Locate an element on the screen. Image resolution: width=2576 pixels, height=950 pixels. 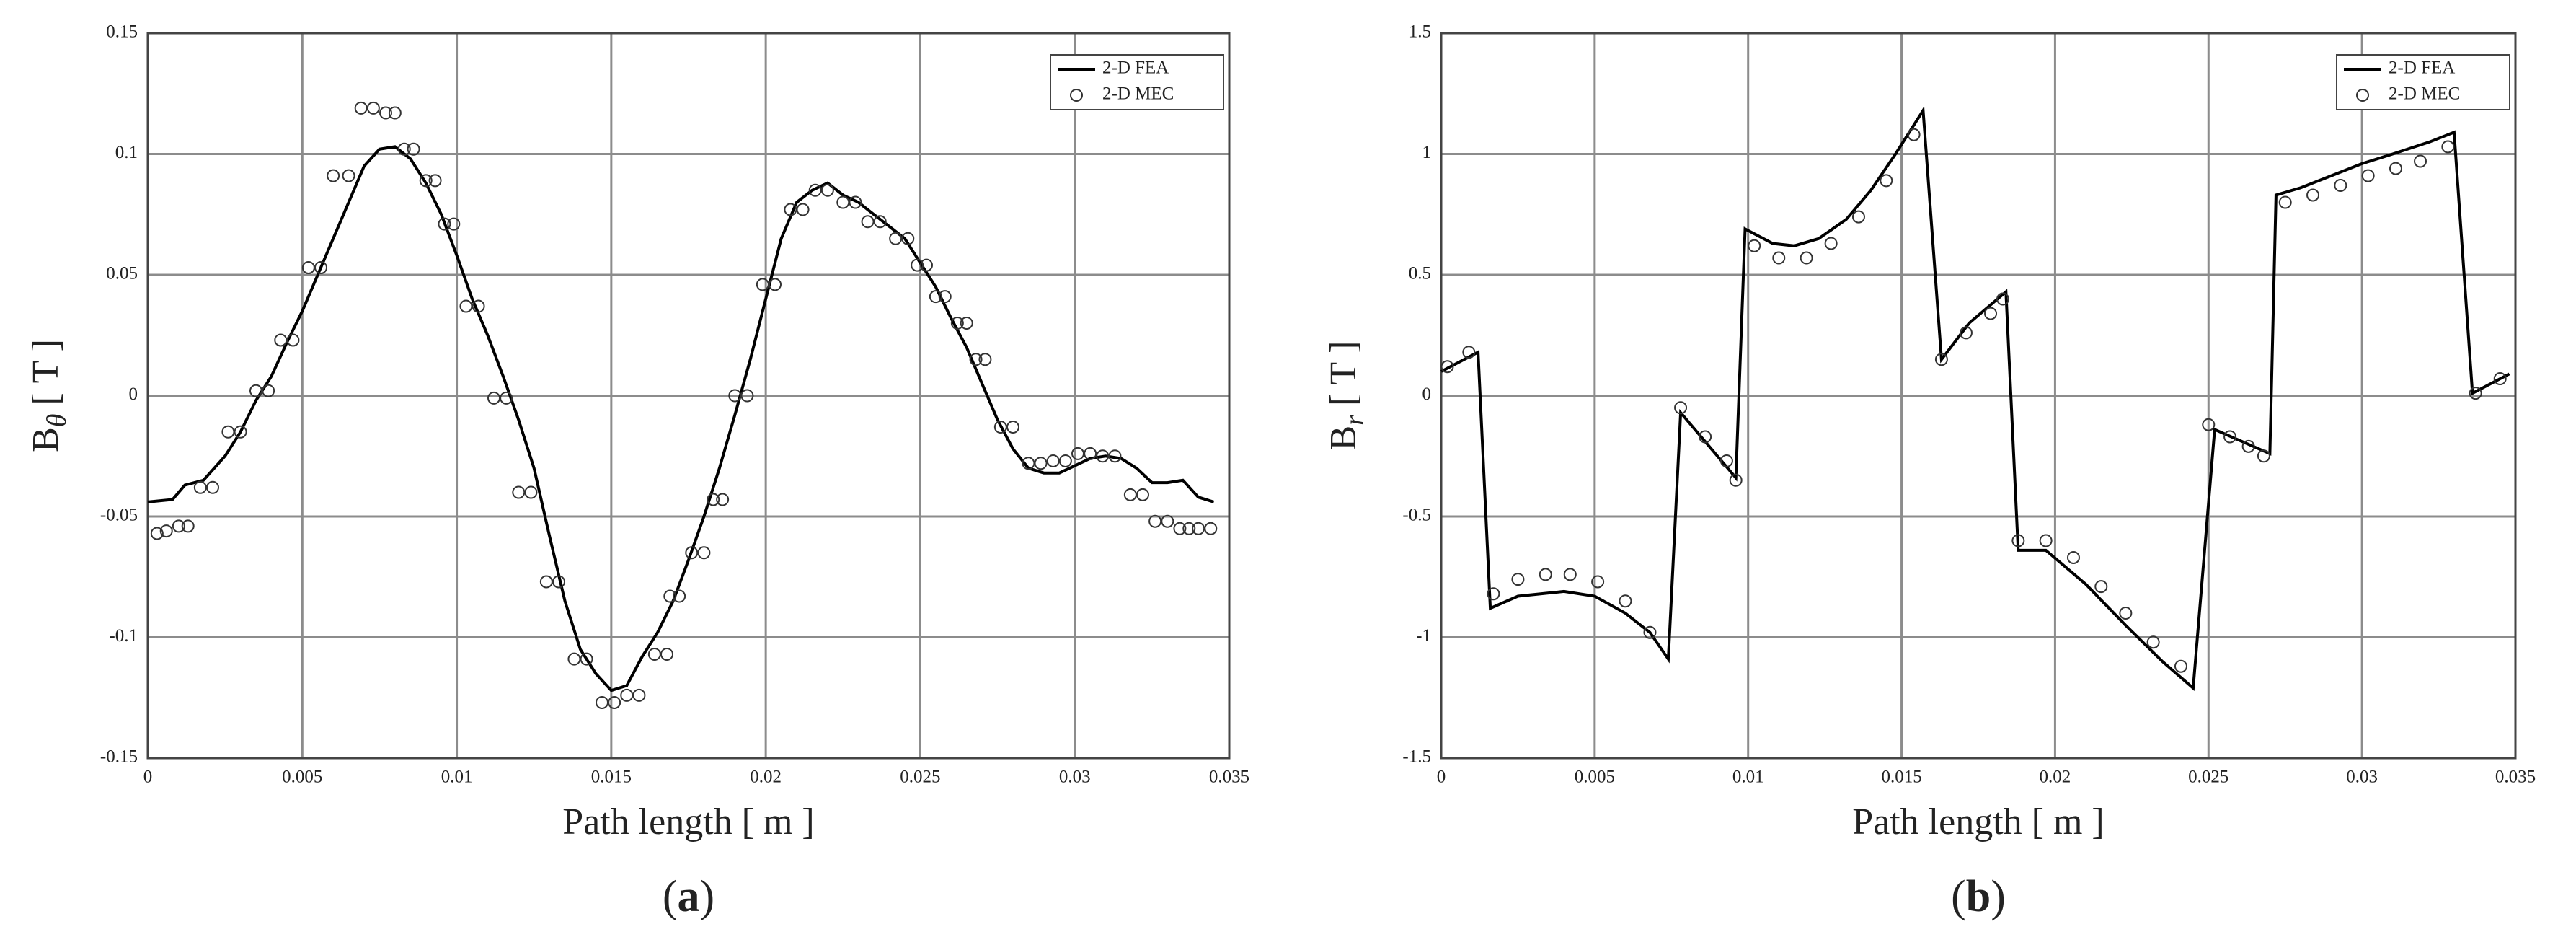
y-label-symbol: B is located at coordinates (1343, 438).